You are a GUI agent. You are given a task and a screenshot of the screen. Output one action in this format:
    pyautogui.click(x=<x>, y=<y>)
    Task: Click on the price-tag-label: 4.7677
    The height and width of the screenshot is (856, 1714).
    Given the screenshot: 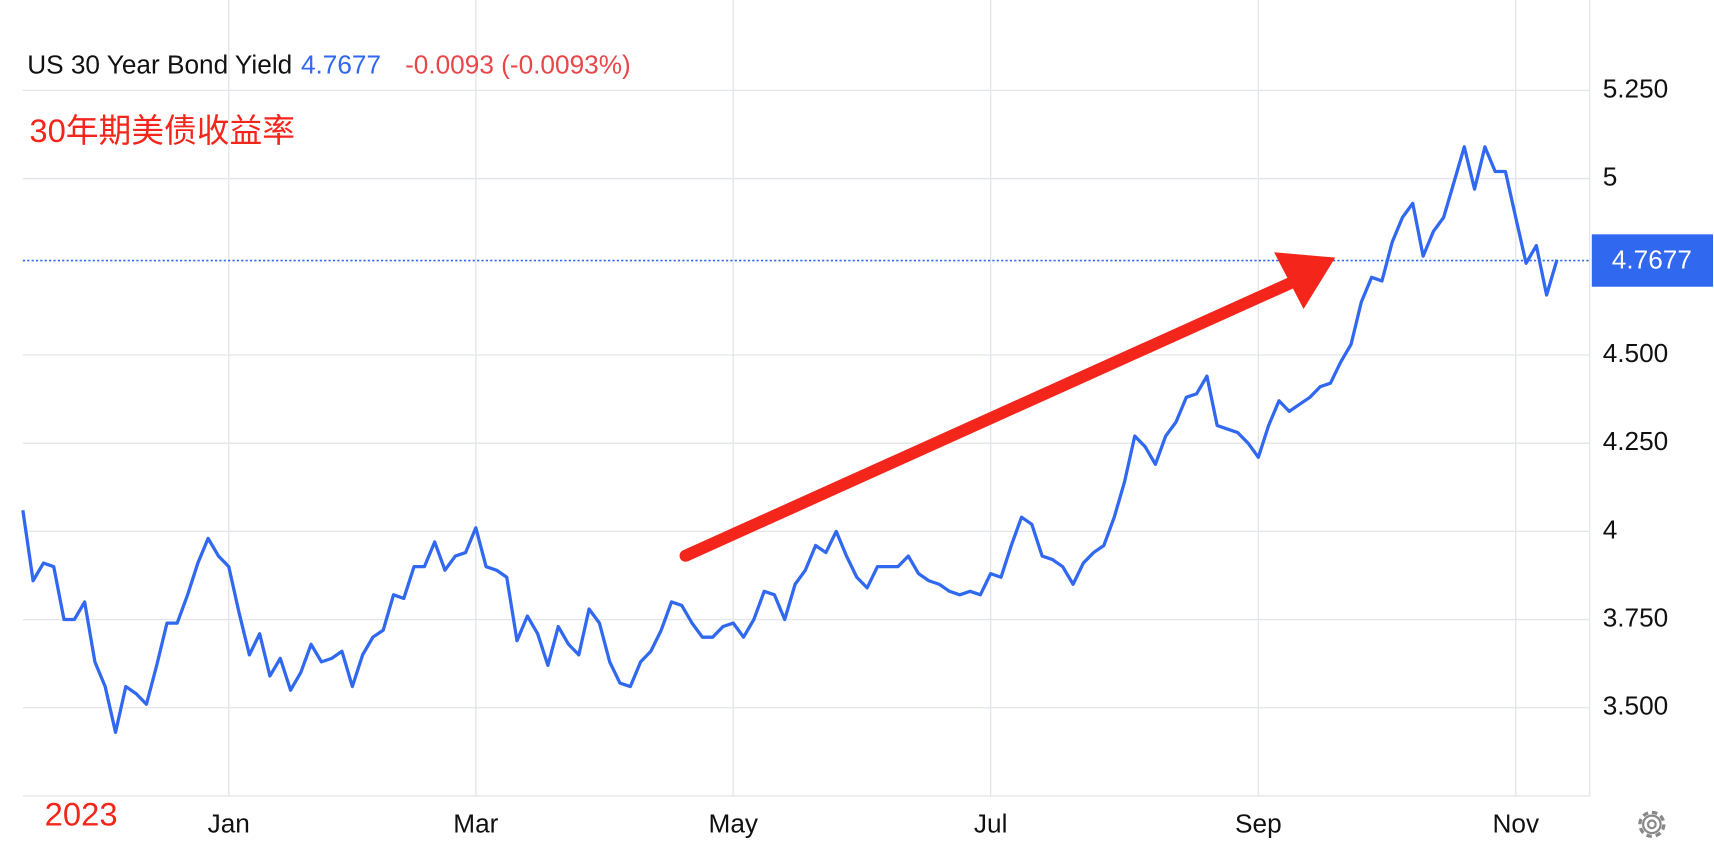 What is the action you would take?
    pyautogui.click(x=1652, y=260)
    